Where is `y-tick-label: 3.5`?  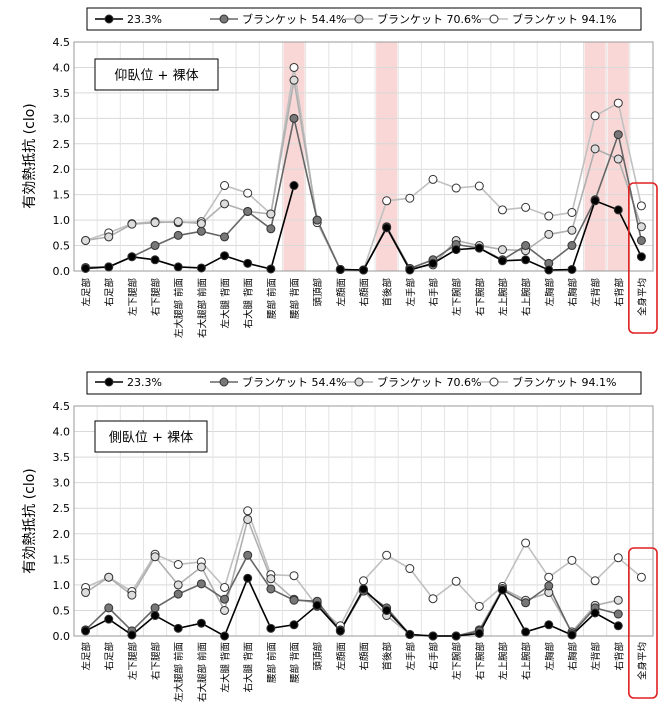
y-tick-label: 3.5 is located at coordinates (62, 93).